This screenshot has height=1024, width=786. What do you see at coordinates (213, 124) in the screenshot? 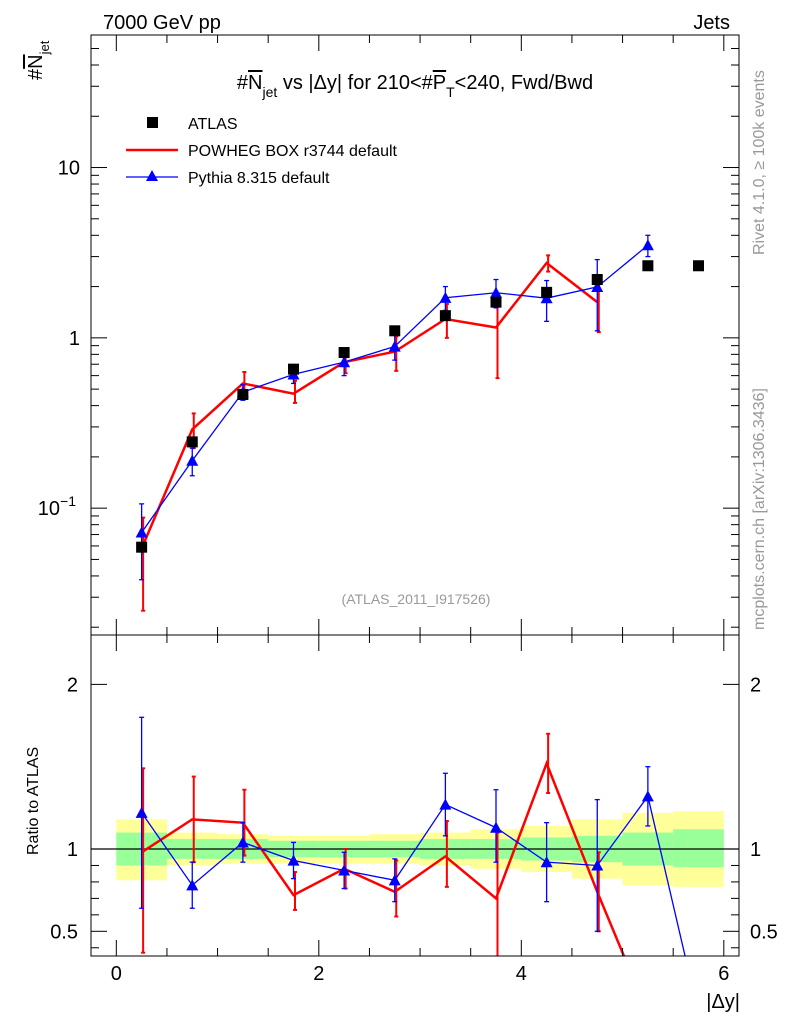
I see `legend-atlas-label: ATLAS` at bounding box center [213, 124].